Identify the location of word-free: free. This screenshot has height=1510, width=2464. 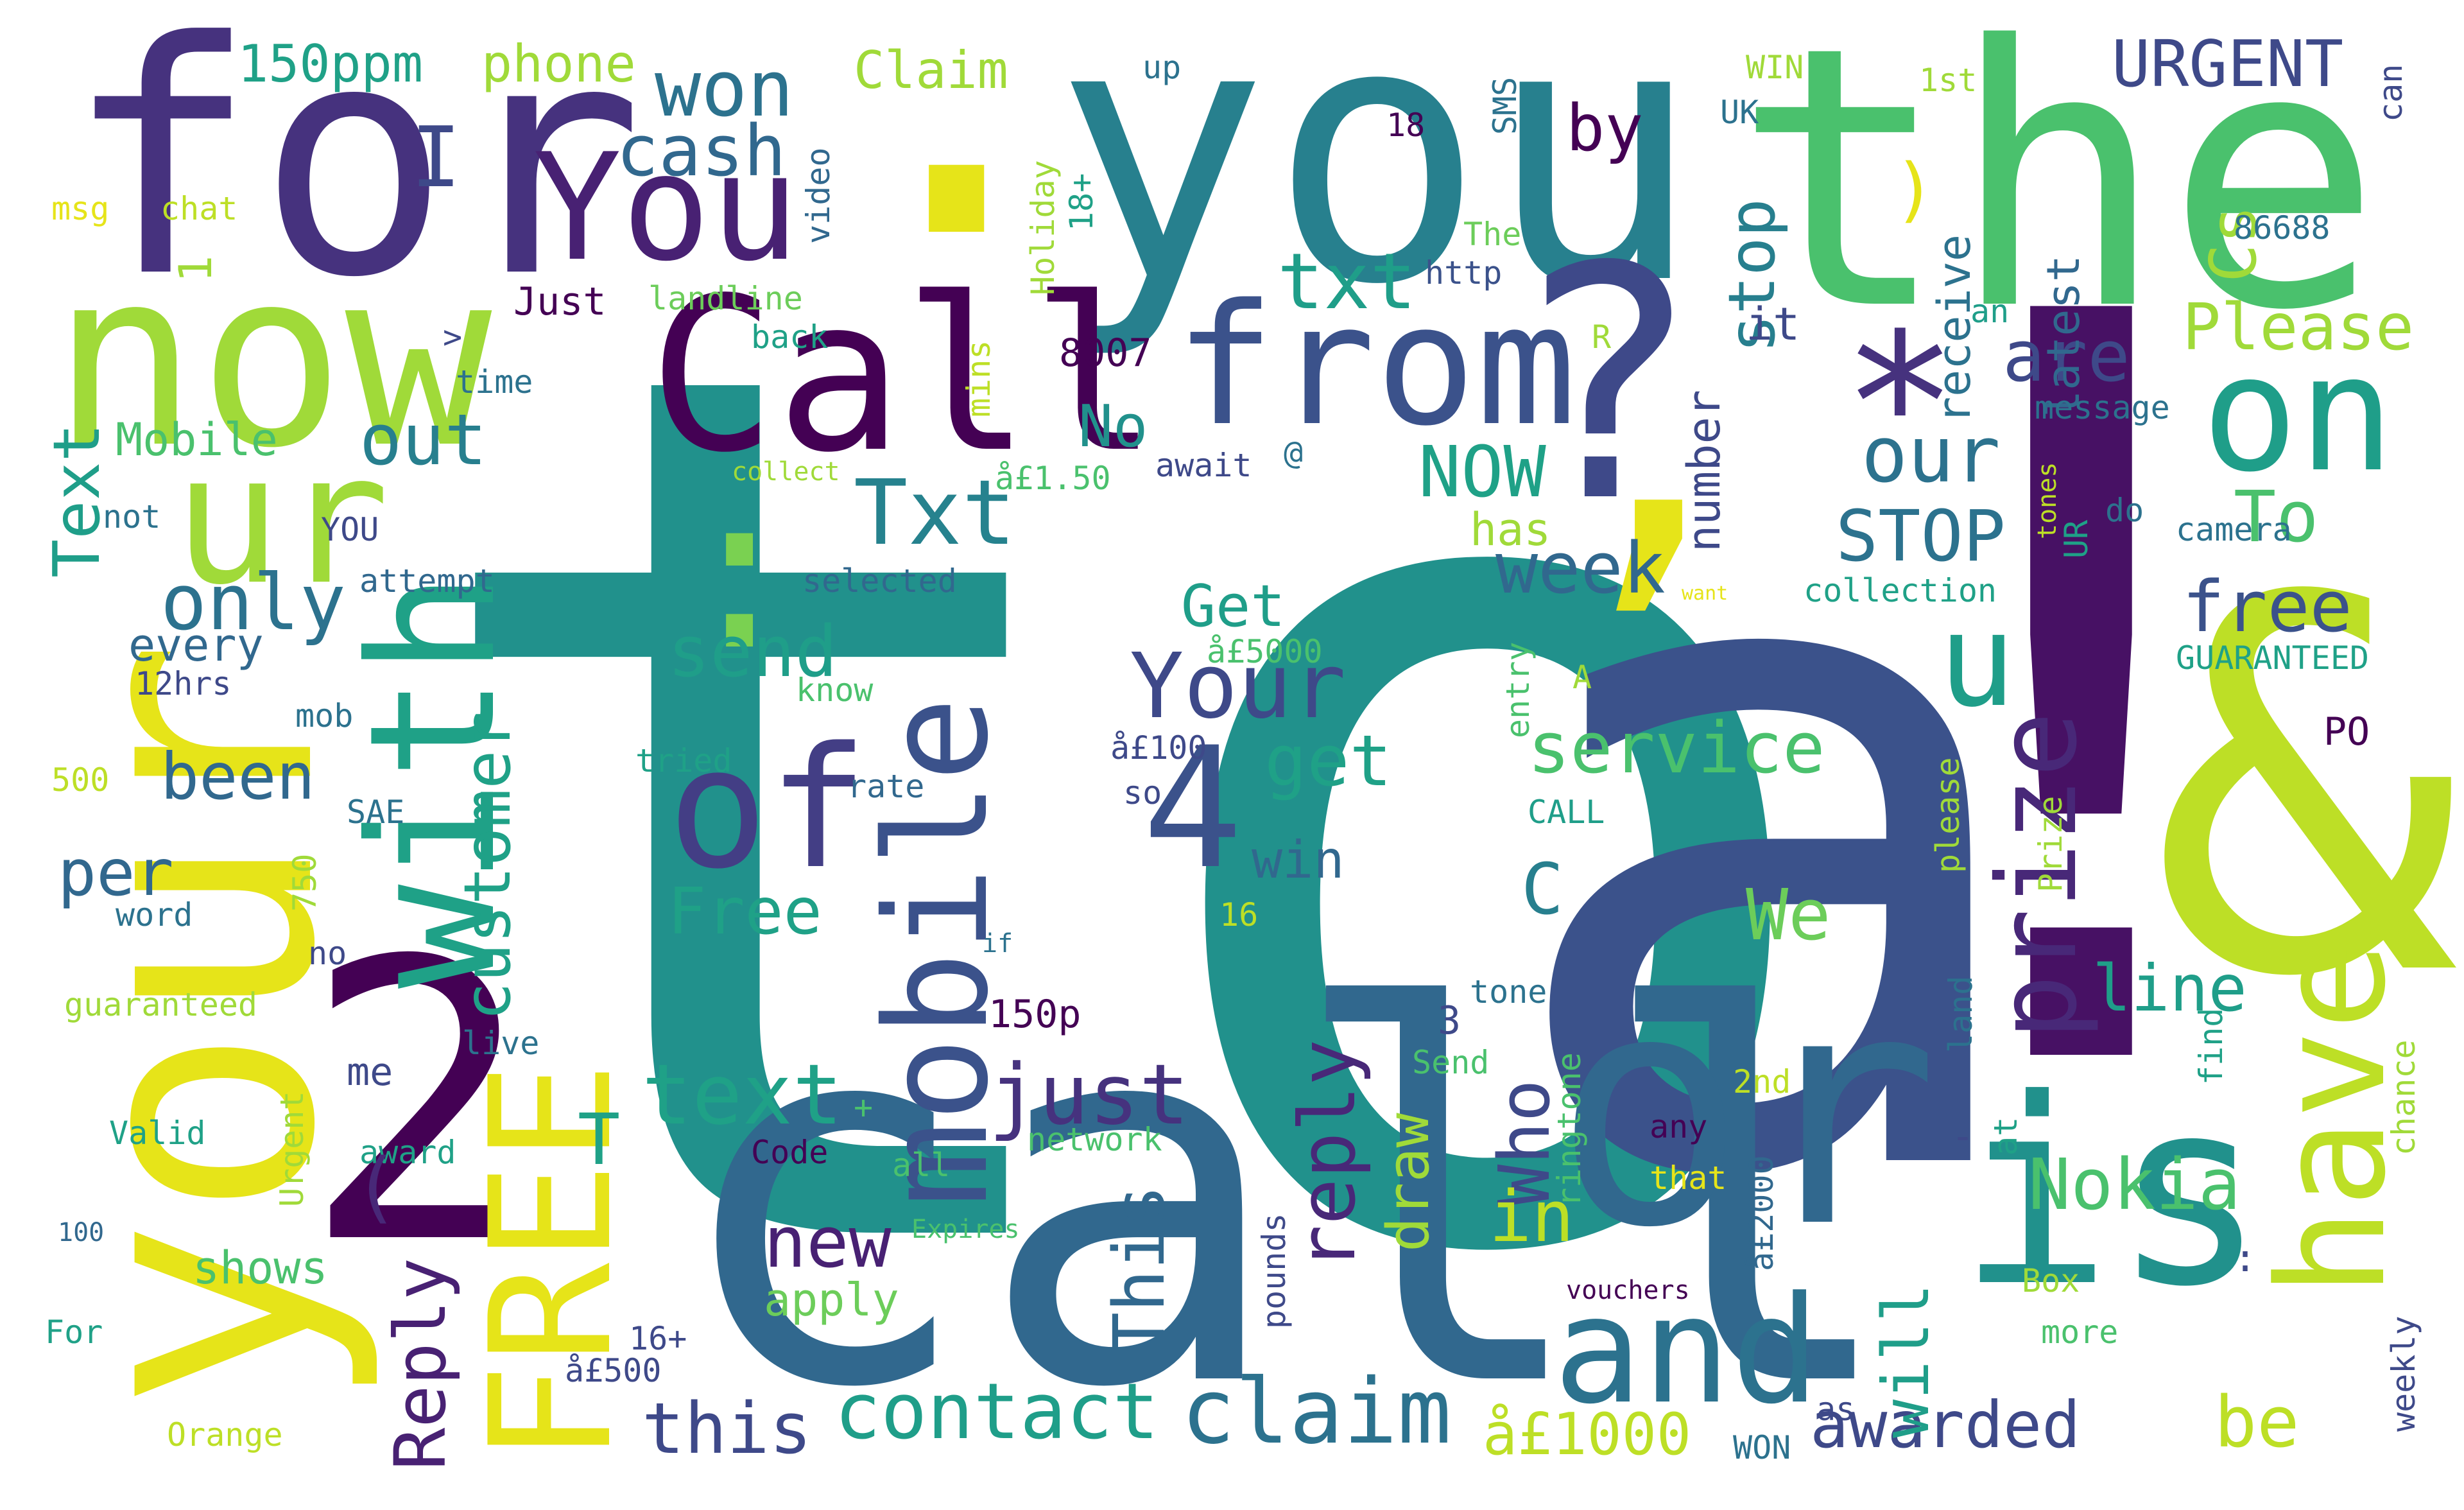
(2267, 607).